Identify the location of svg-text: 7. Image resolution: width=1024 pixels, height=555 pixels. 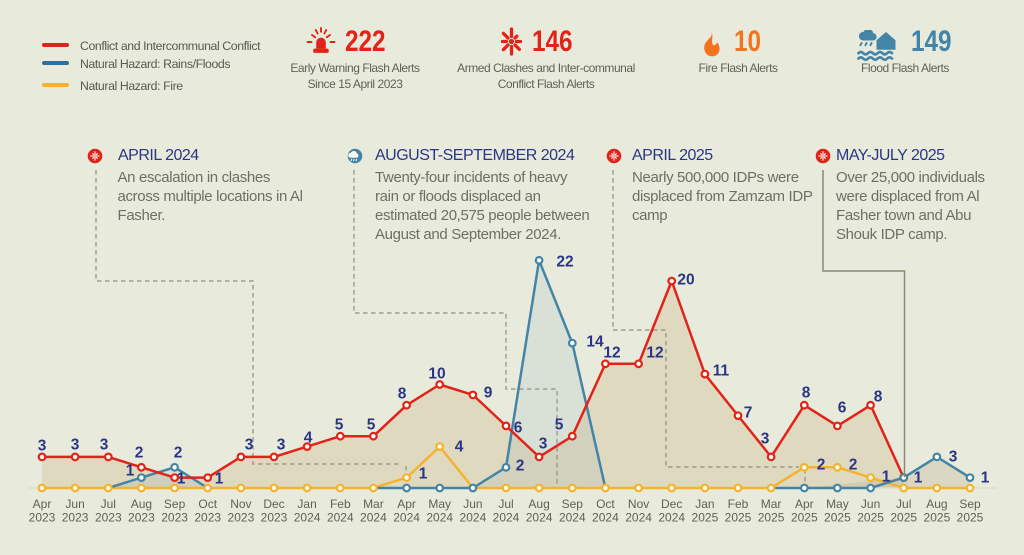
(748, 413).